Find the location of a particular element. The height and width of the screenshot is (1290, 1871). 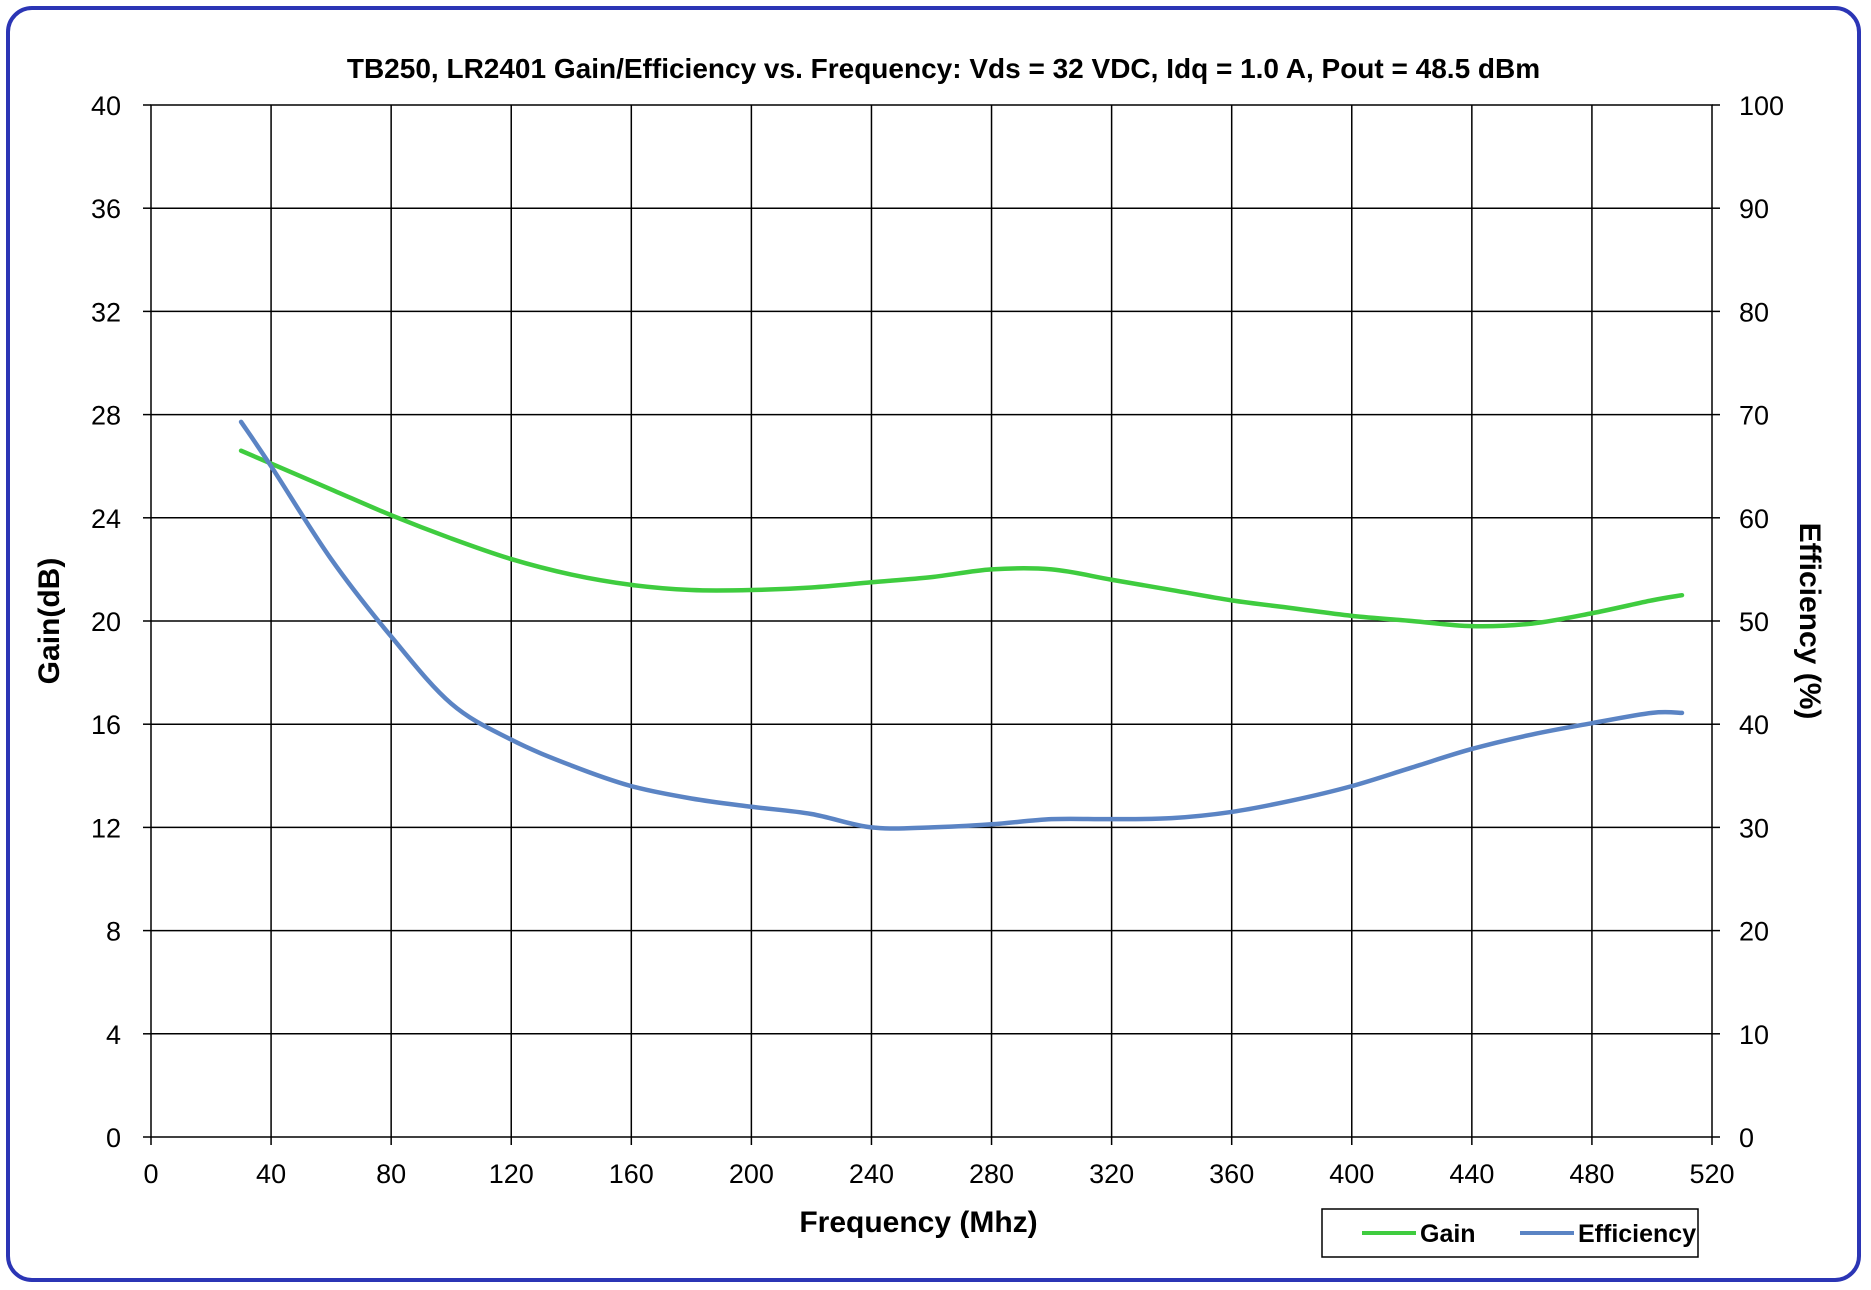

y2-tick-label: 60 is located at coordinates (1754, 519).